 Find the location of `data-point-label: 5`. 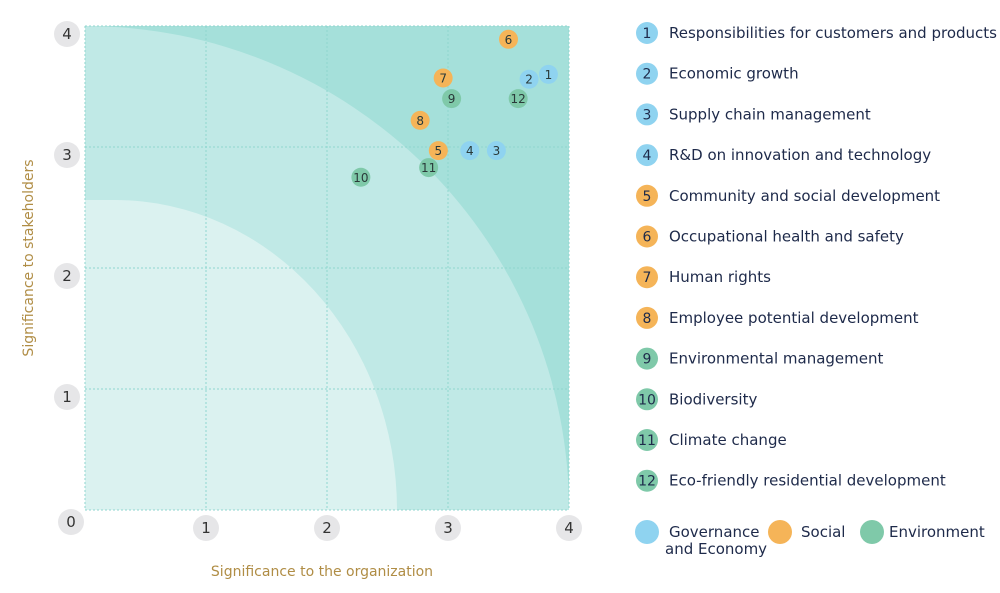

data-point-label: 5 is located at coordinates (438, 151).